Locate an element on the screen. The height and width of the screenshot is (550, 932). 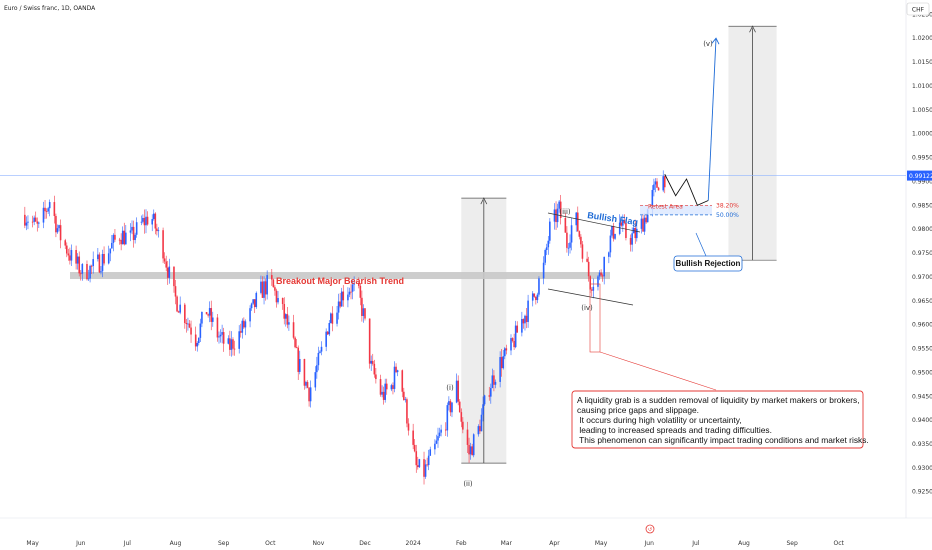
projection-arrow-head is located at coordinates (715, 41).